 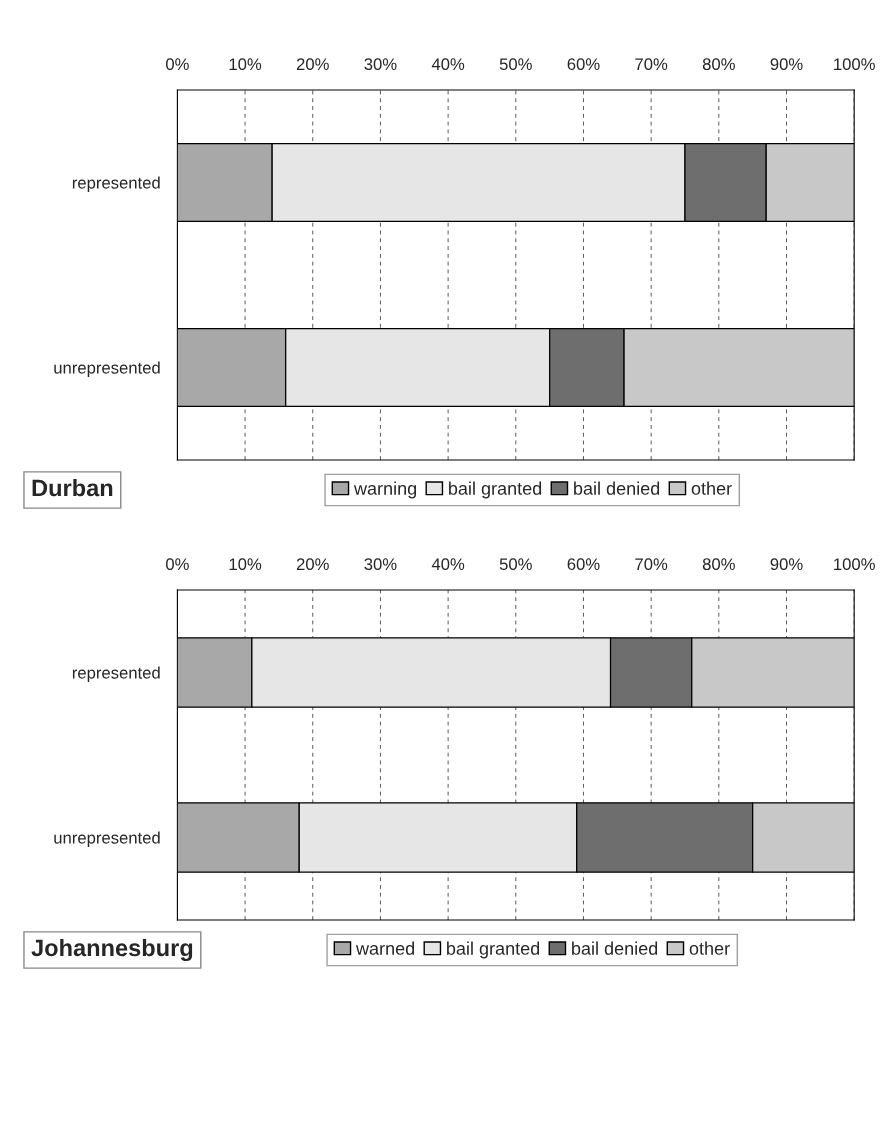 What do you see at coordinates (112, 950) in the screenshot?
I see `text: Johannesburg` at bounding box center [112, 950].